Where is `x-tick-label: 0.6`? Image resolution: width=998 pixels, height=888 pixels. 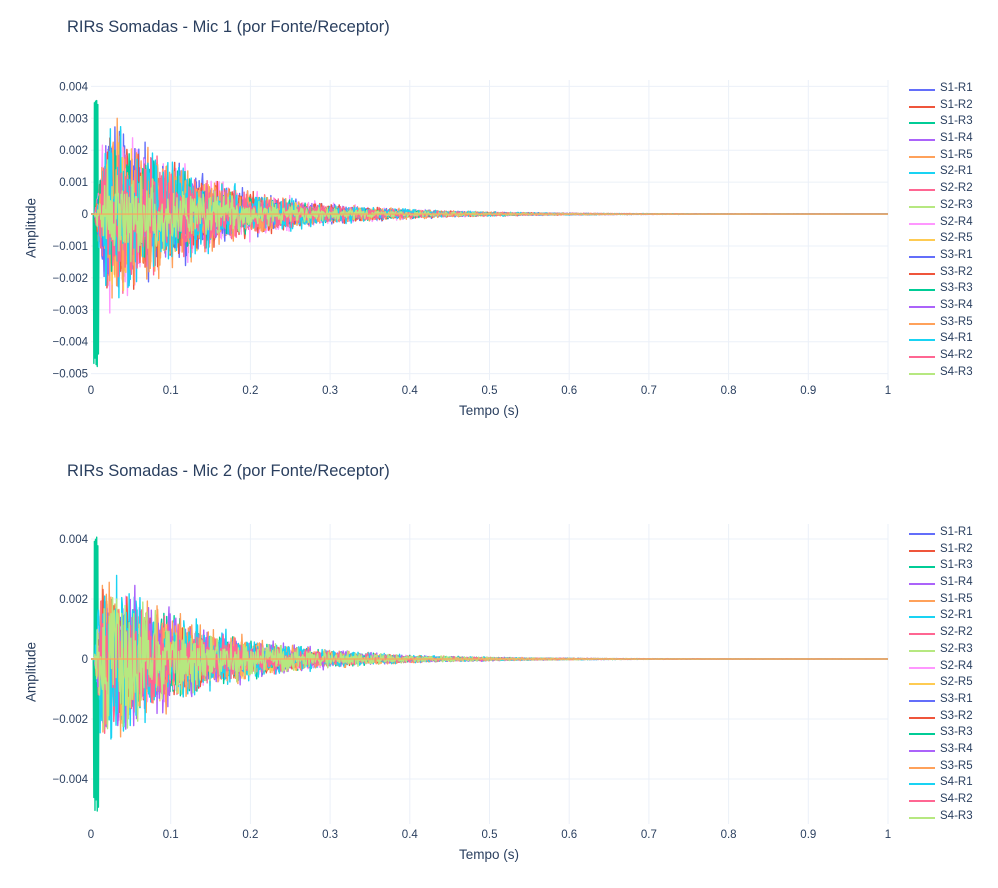 x-tick-label: 0.6 is located at coordinates (569, 391).